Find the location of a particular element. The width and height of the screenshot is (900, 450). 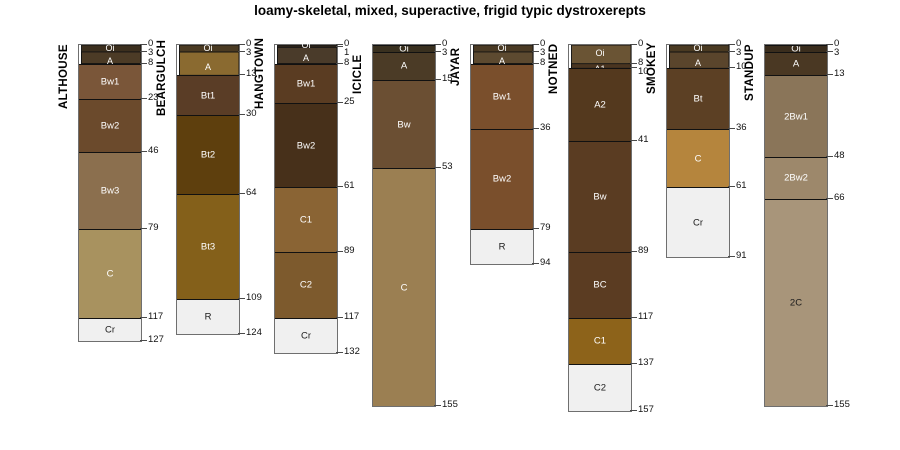

depth-tick-label: 23 is located at coordinates (153, 97).